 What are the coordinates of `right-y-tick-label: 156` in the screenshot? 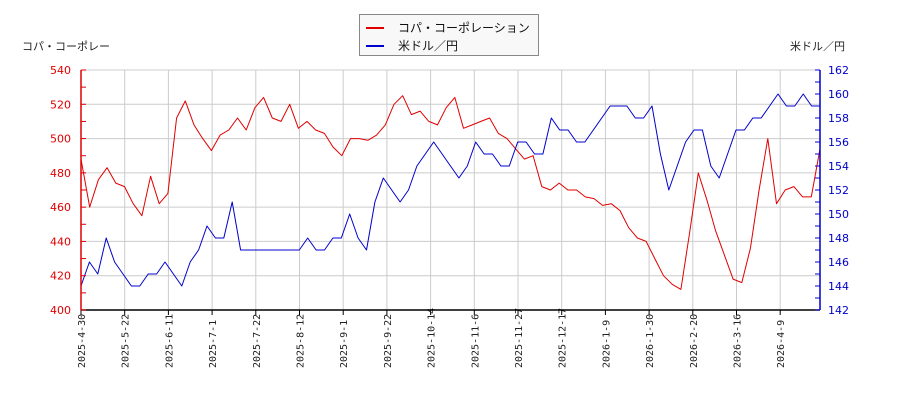 It's located at (838, 142).